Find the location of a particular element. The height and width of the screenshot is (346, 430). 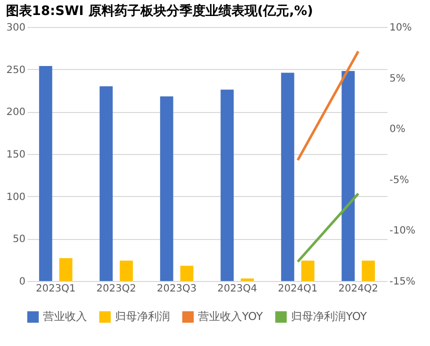

y2-tick-label: -15% is located at coordinates (403, 282).